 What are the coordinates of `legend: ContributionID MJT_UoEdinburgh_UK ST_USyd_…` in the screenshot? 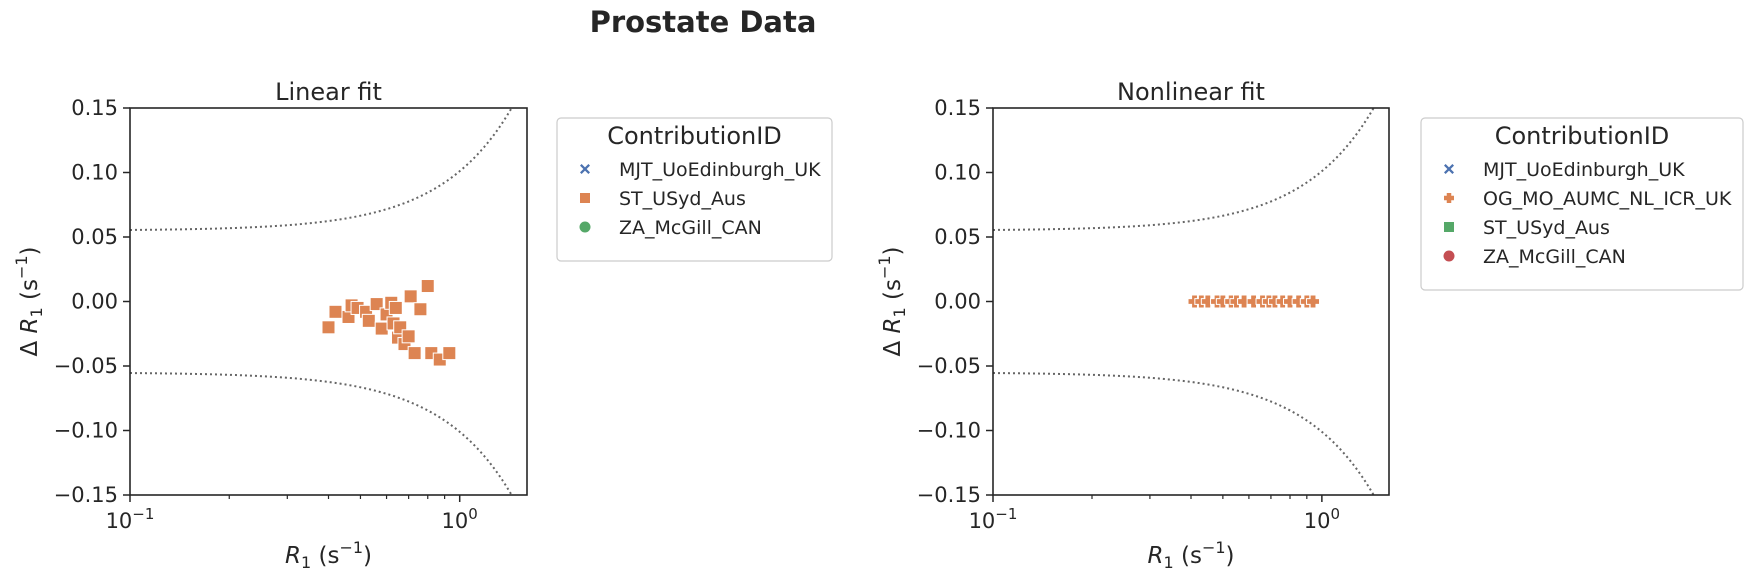 It's located at (694, 189).